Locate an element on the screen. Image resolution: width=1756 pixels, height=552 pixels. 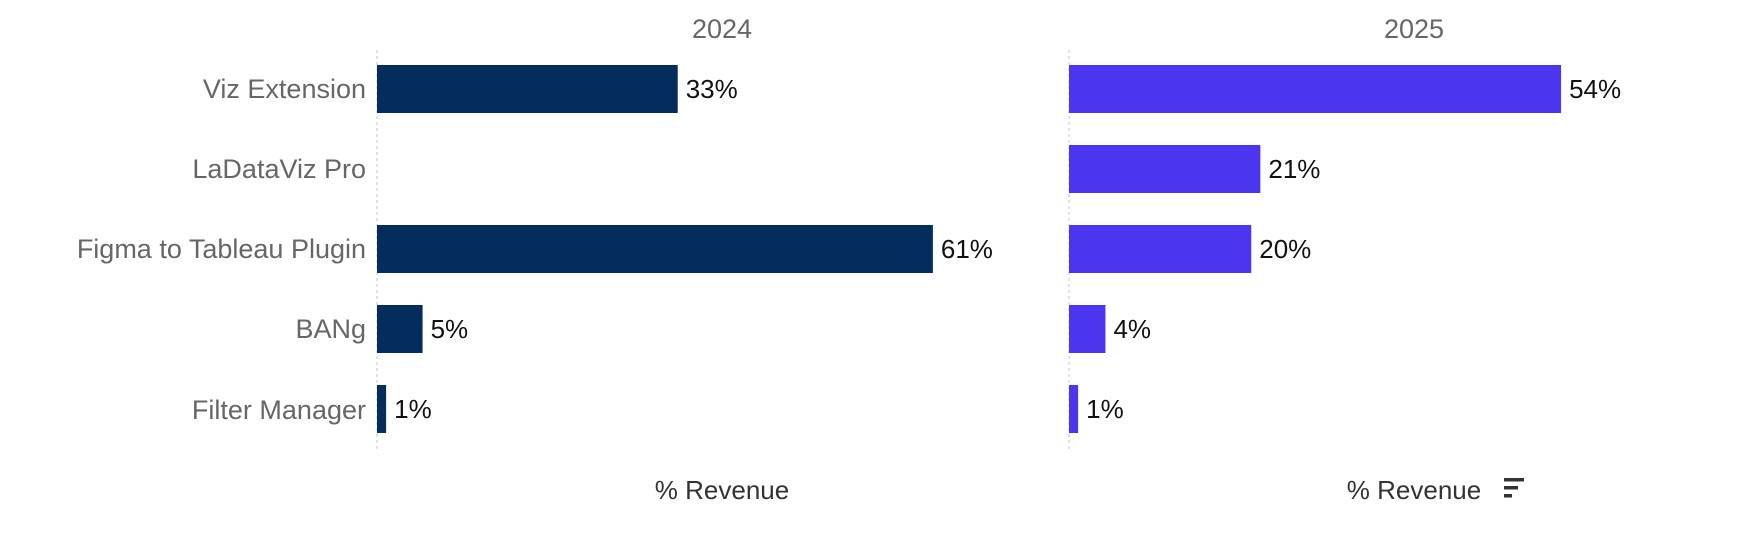
category-label: LaDataViz Pro is located at coordinates (279, 169).